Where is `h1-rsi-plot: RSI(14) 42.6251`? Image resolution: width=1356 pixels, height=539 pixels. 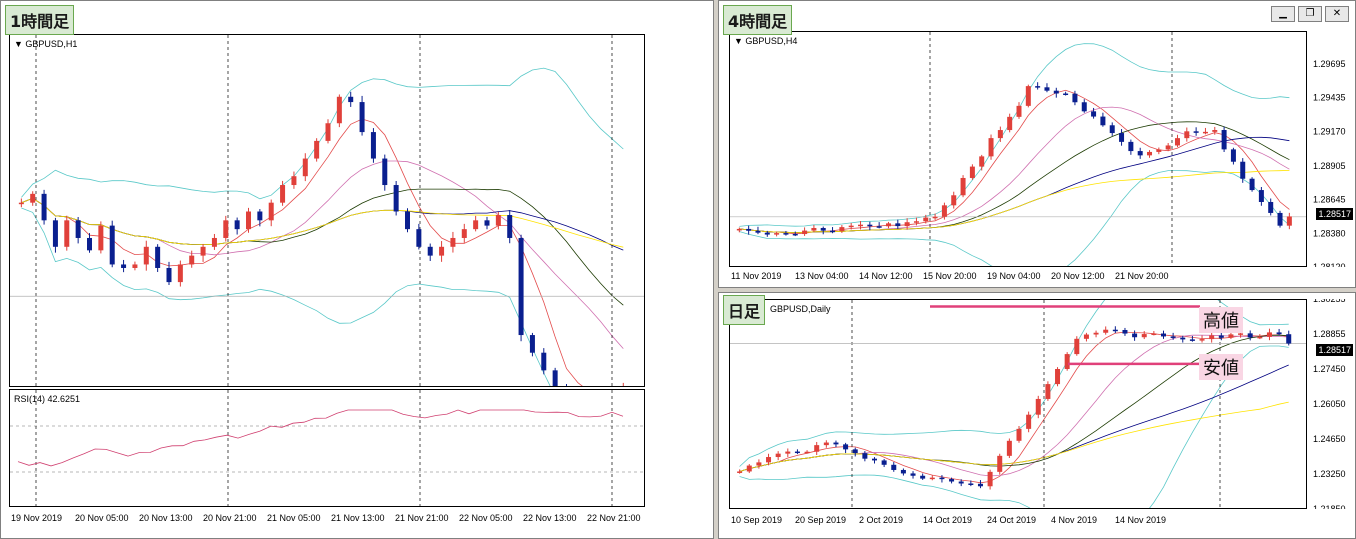 h1-rsi-plot: RSI(14) 42.6251 is located at coordinates (327, 448).